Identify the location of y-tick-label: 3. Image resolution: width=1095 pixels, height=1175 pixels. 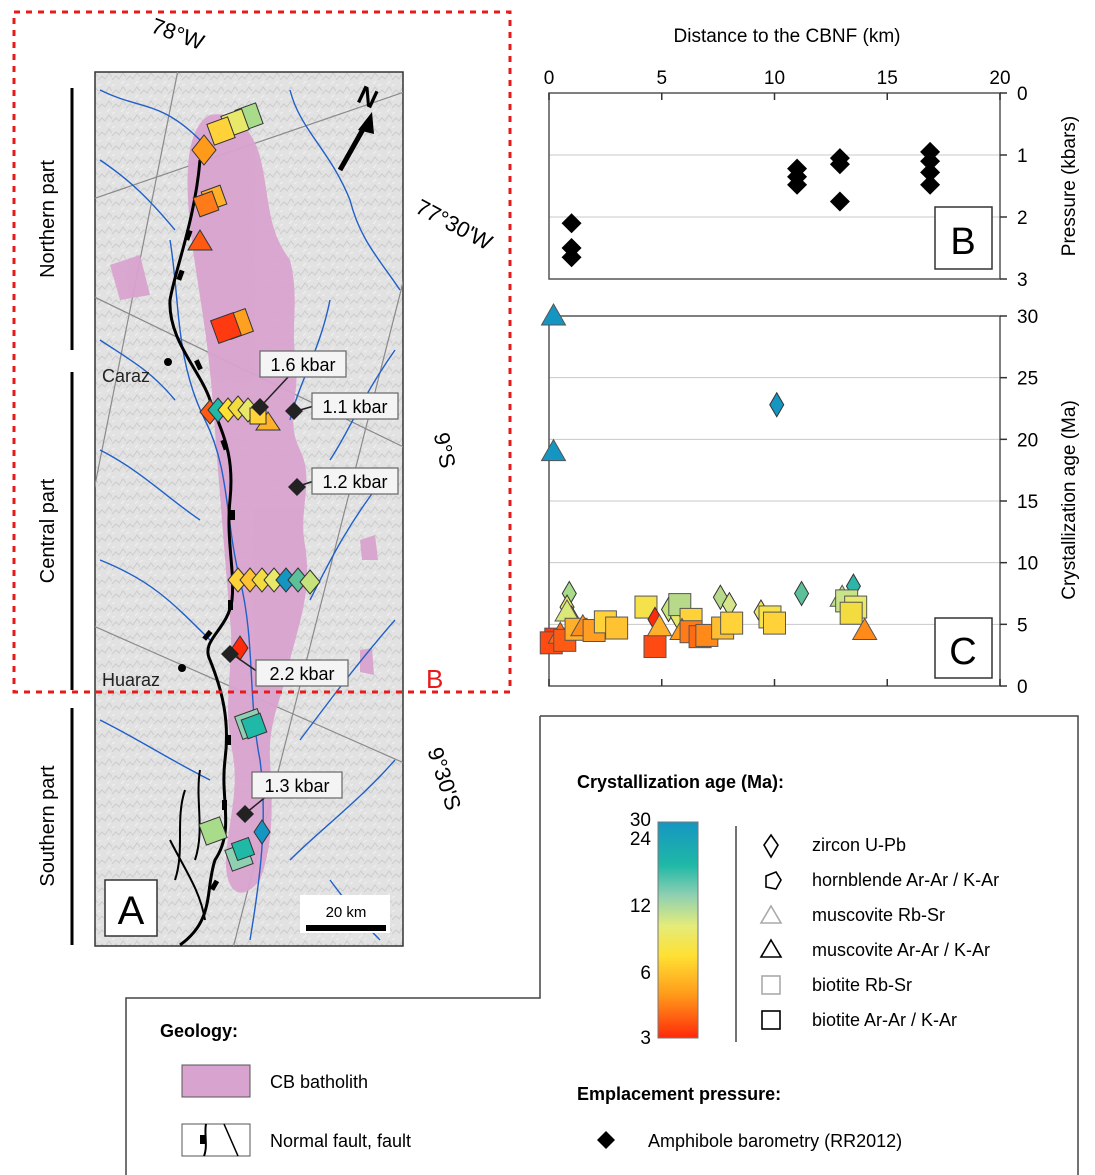
(1022, 280).